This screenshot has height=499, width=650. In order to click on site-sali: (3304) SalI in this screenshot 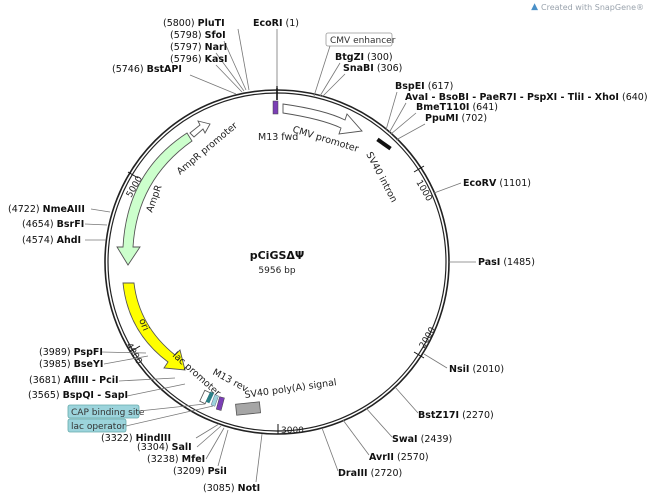, I will do `click(179, 439)`.